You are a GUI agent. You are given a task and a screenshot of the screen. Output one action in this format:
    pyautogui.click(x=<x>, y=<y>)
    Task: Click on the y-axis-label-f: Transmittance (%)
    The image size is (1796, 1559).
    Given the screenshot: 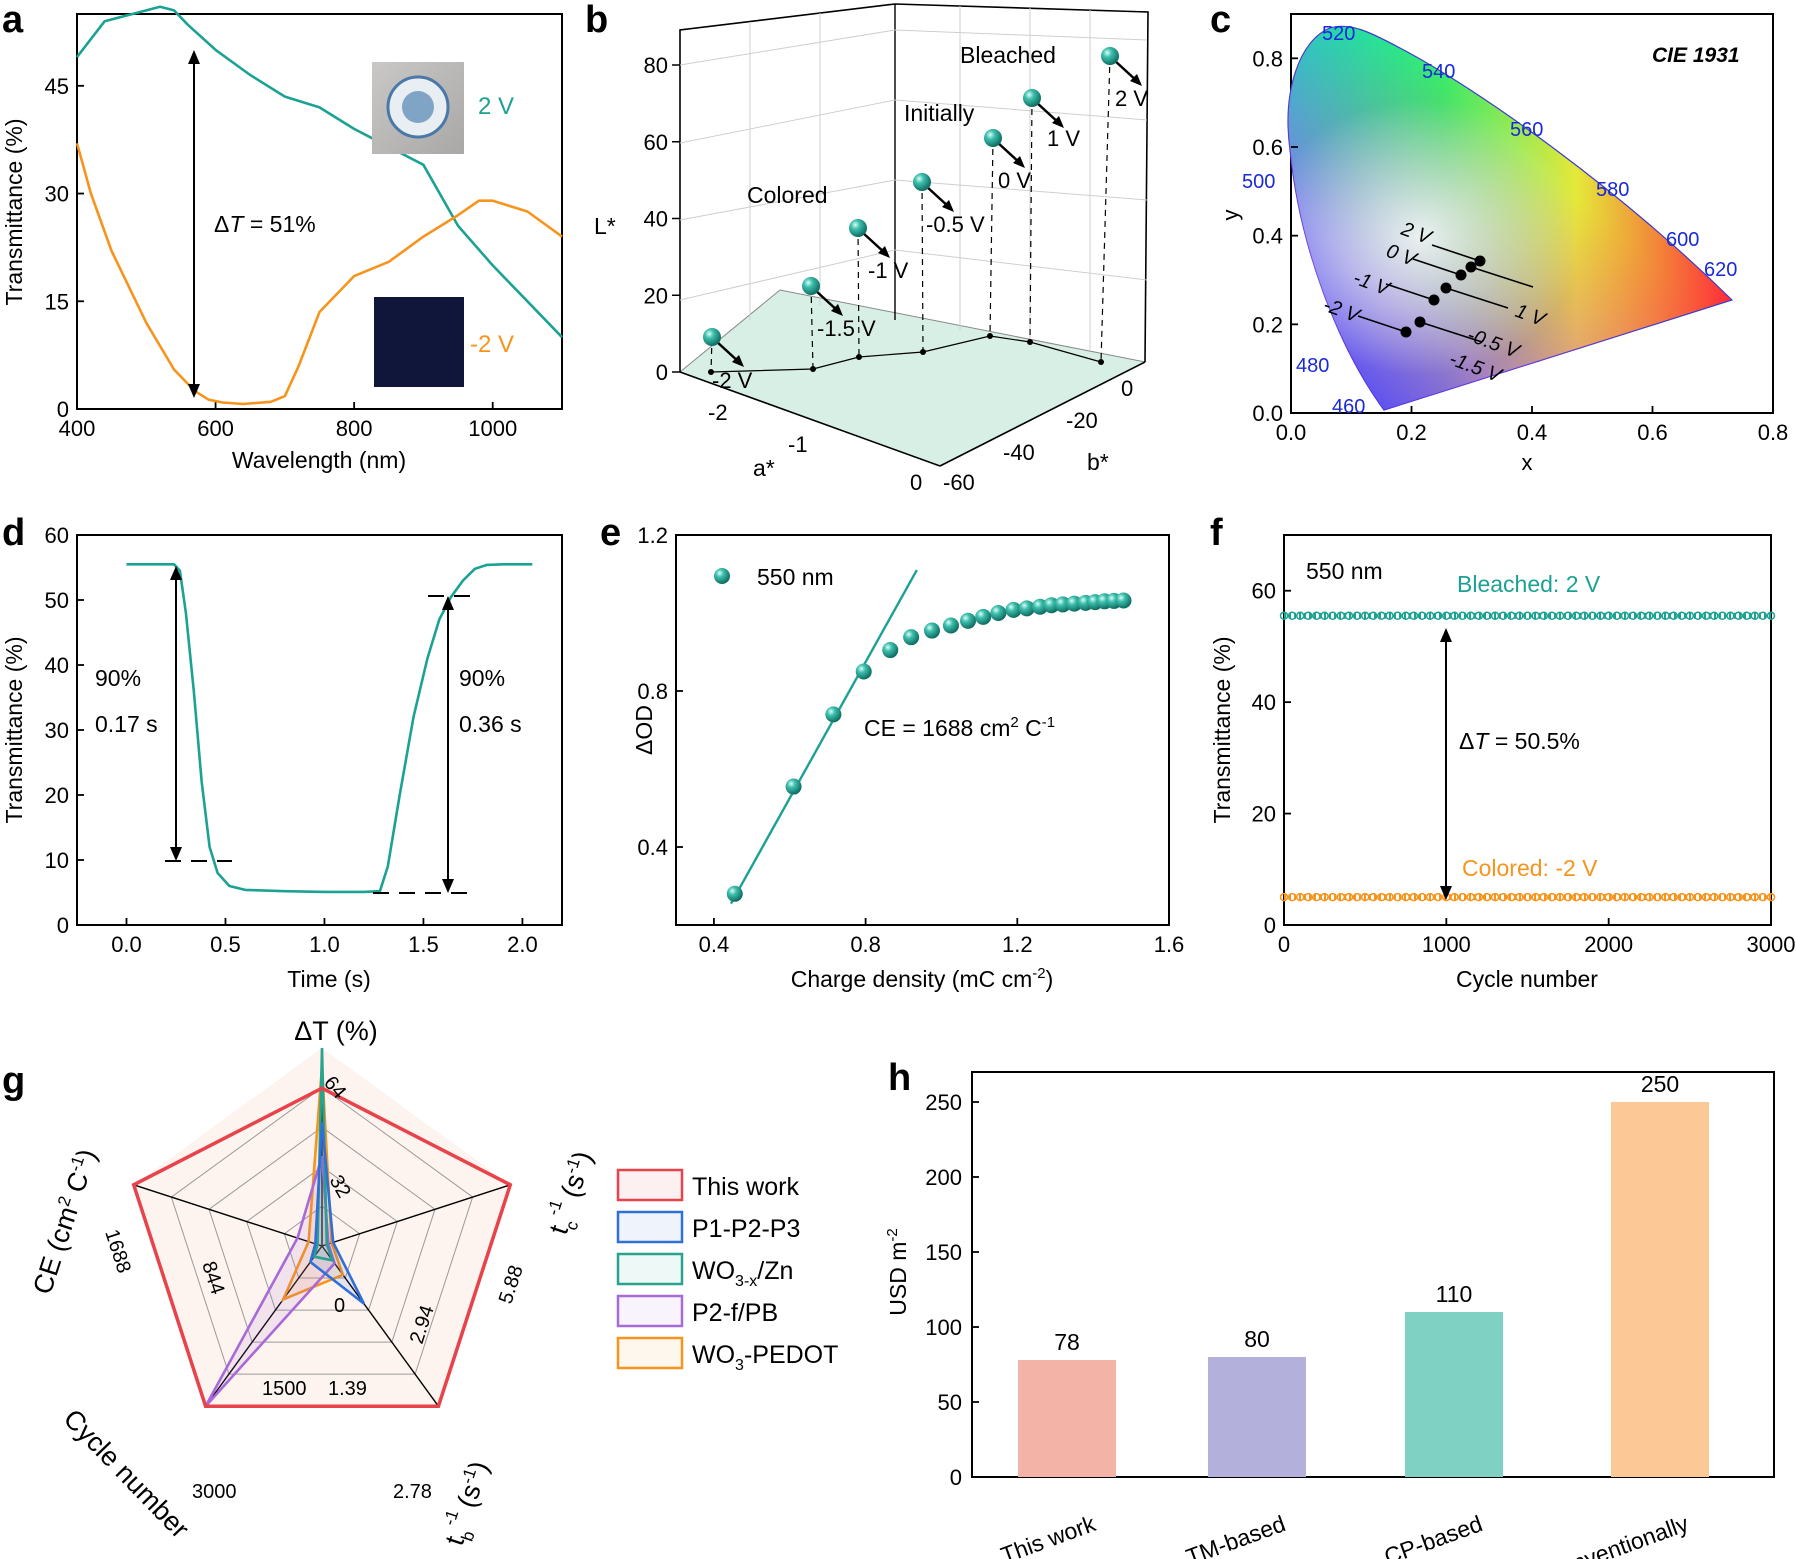 What is the action you would take?
    pyautogui.click(x=1222, y=729)
    